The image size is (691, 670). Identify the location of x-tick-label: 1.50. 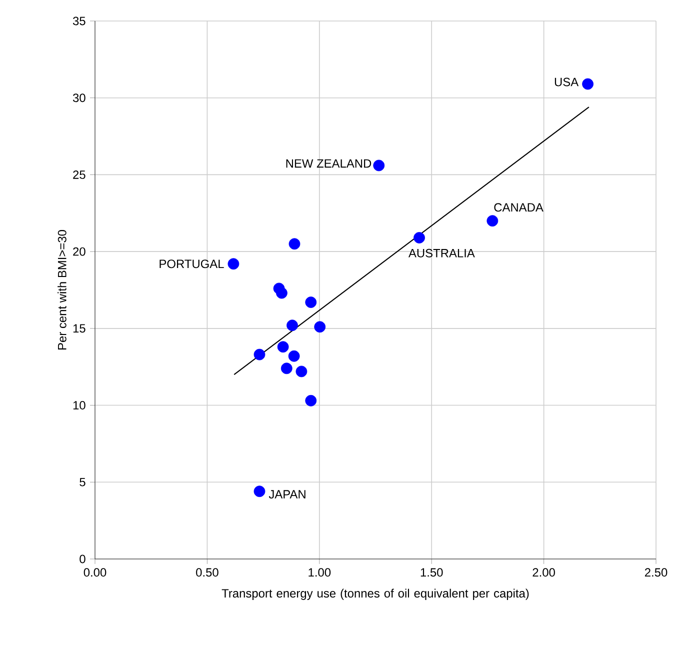
(431, 572).